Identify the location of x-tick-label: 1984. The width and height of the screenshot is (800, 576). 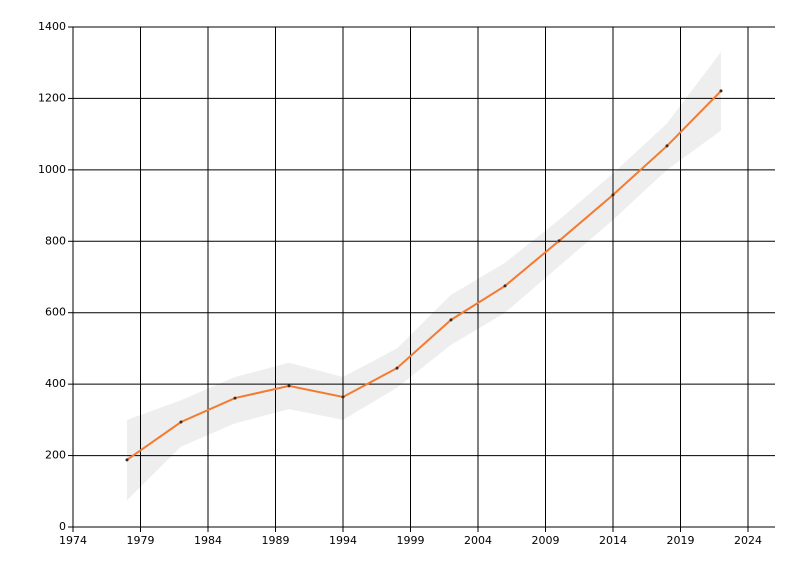
(208, 540).